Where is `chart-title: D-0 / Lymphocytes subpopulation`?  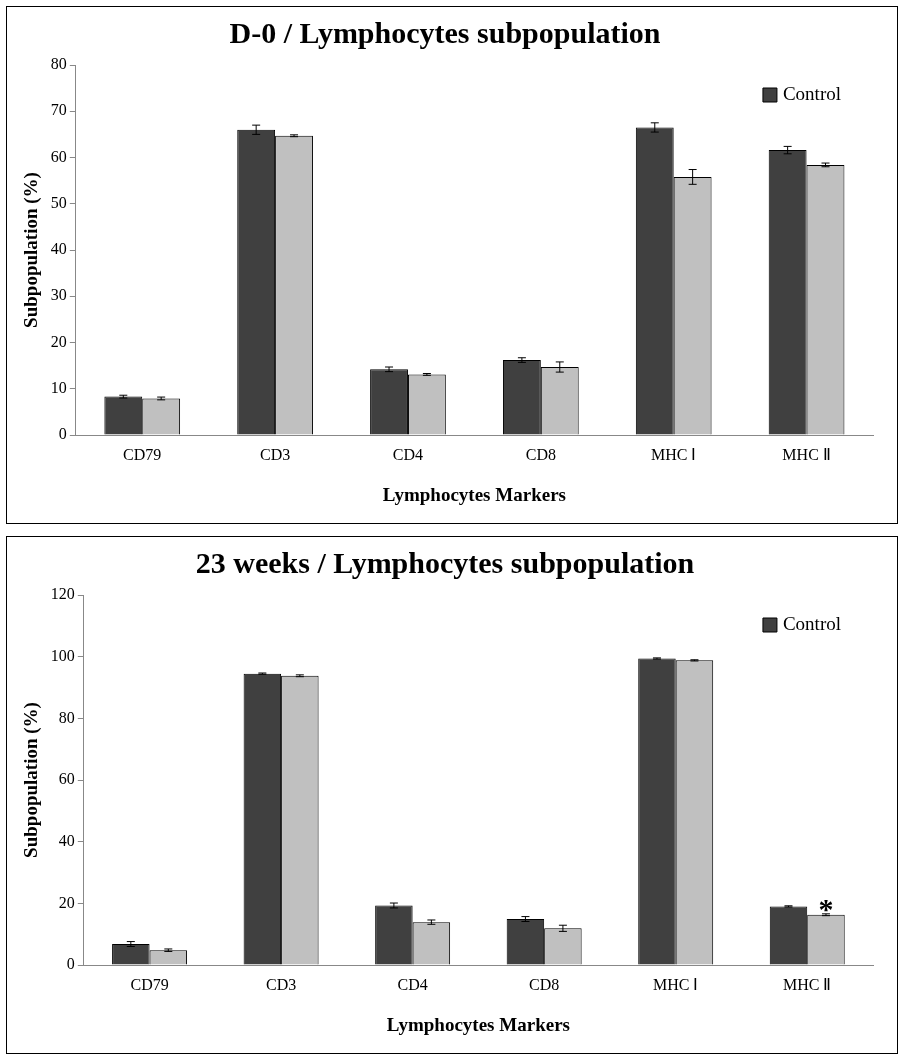 chart-title: D-0 / Lymphocytes subpopulation is located at coordinates (445, 32).